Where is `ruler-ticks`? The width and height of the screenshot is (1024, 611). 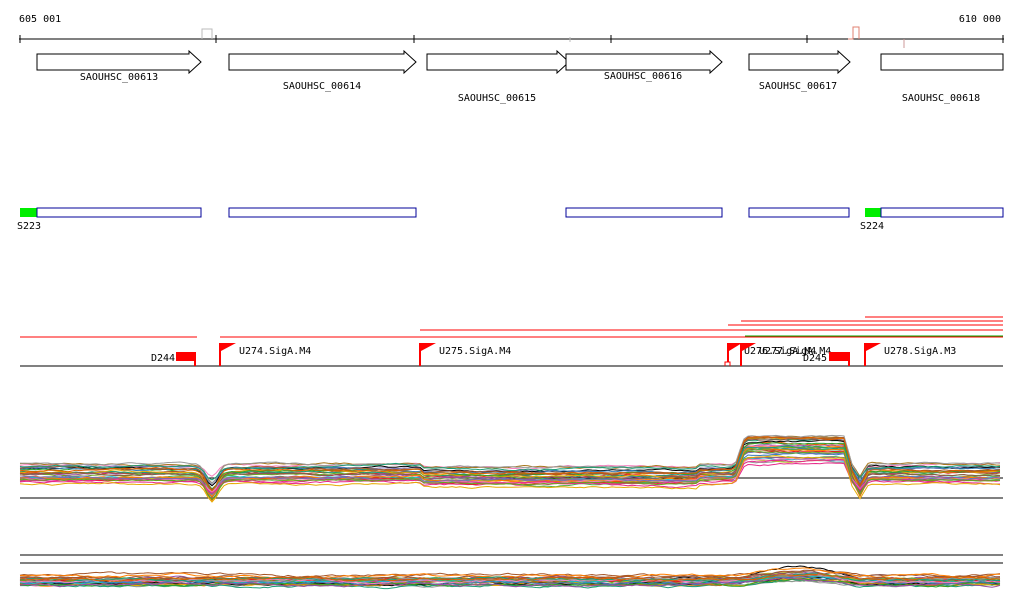 ruler-ticks is located at coordinates (511, 39).